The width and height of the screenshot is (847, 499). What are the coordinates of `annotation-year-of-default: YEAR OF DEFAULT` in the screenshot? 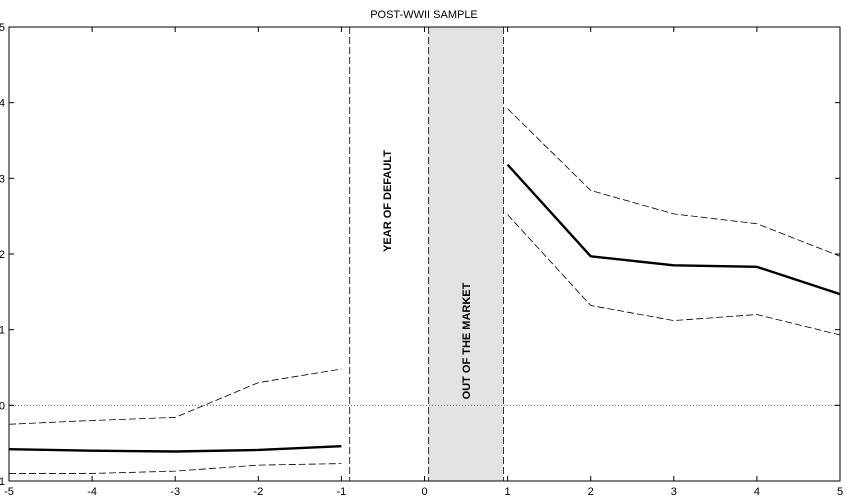 It's located at (388, 201).